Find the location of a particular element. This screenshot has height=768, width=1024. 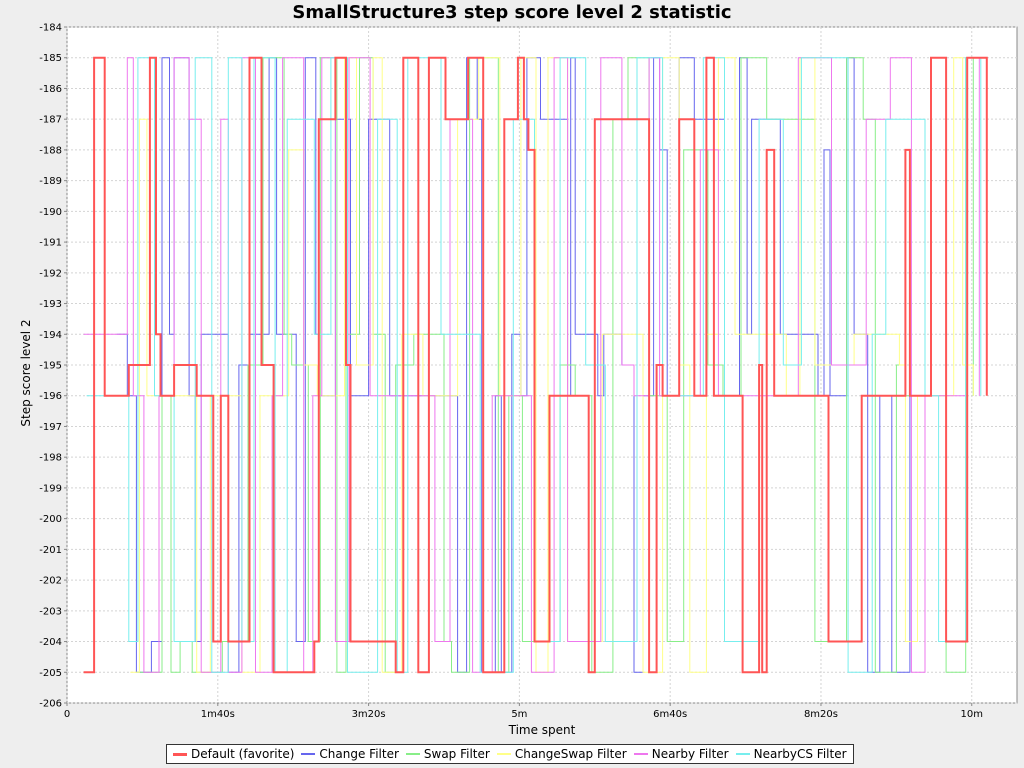

y-tick-label: -193 is located at coordinates (50, 304).